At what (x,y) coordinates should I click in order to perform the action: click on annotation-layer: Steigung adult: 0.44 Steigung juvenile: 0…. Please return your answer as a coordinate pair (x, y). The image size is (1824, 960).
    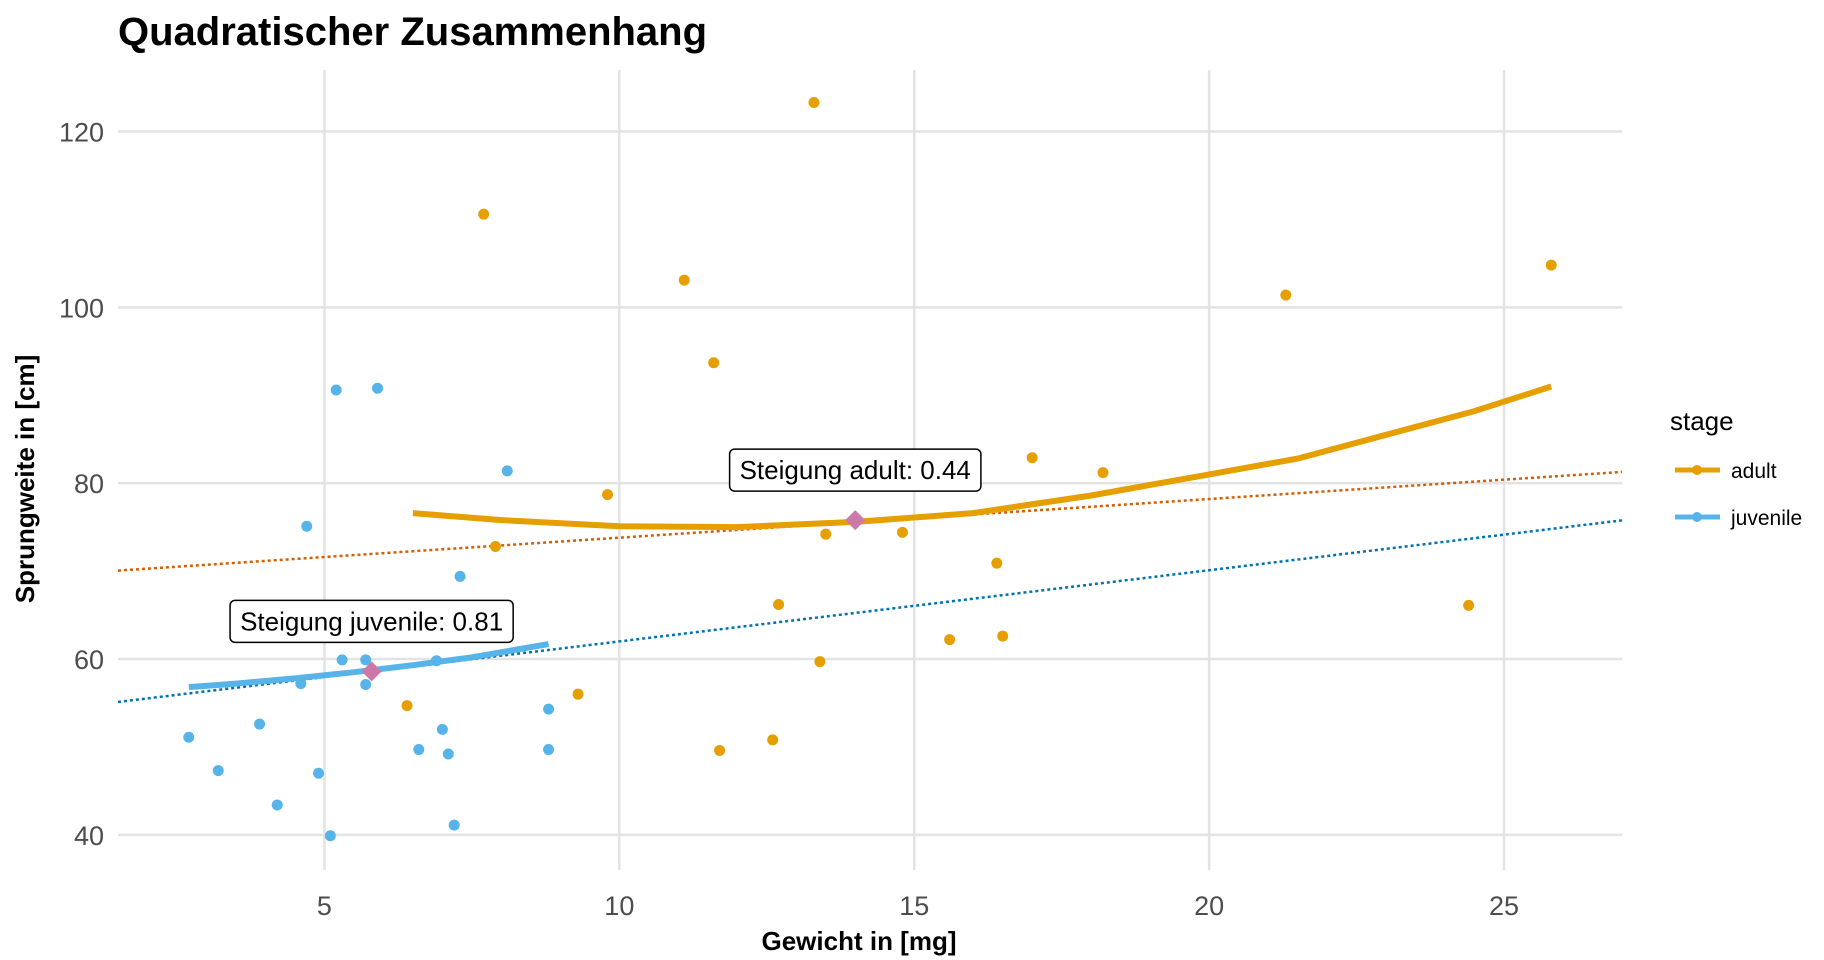
    Looking at the image, I should click on (605, 546).